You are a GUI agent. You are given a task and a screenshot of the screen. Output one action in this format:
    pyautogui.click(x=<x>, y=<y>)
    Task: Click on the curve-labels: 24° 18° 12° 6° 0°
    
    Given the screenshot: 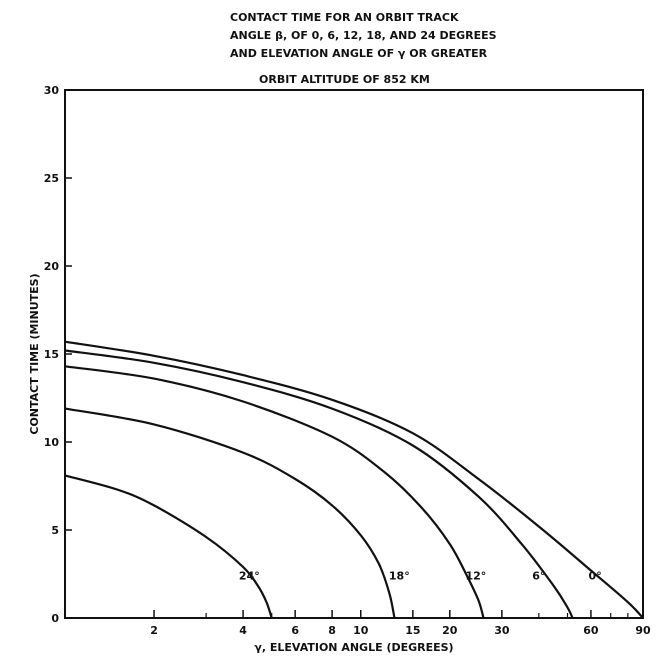 What is the action you would take?
    pyautogui.click(x=420, y=575)
    